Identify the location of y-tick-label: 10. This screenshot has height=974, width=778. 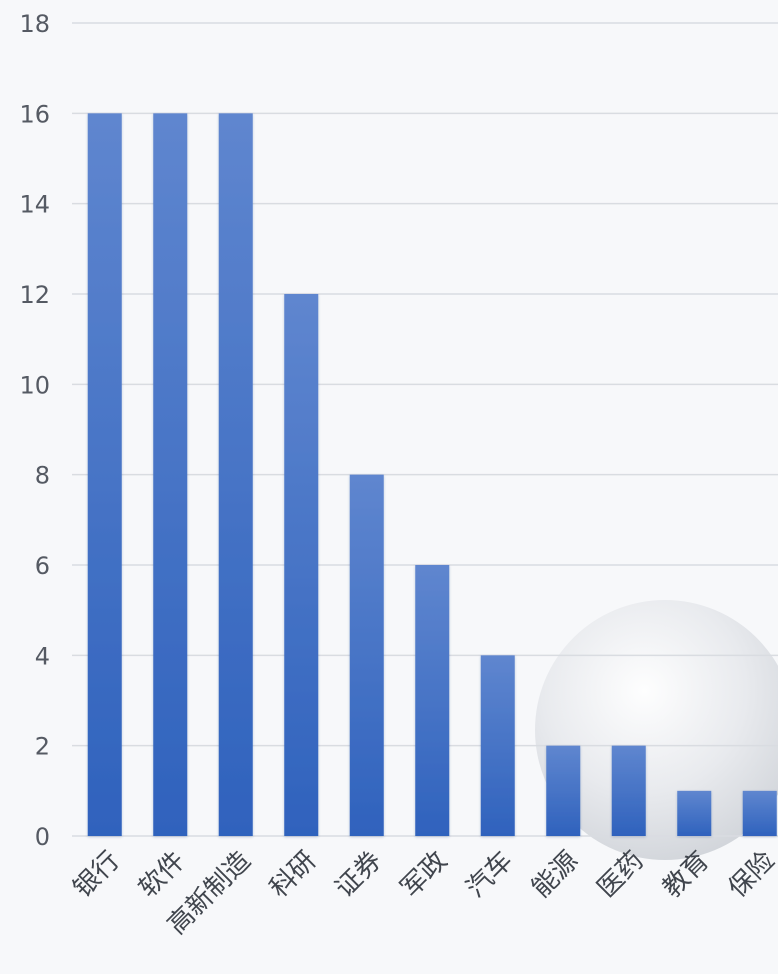
(34, 385).